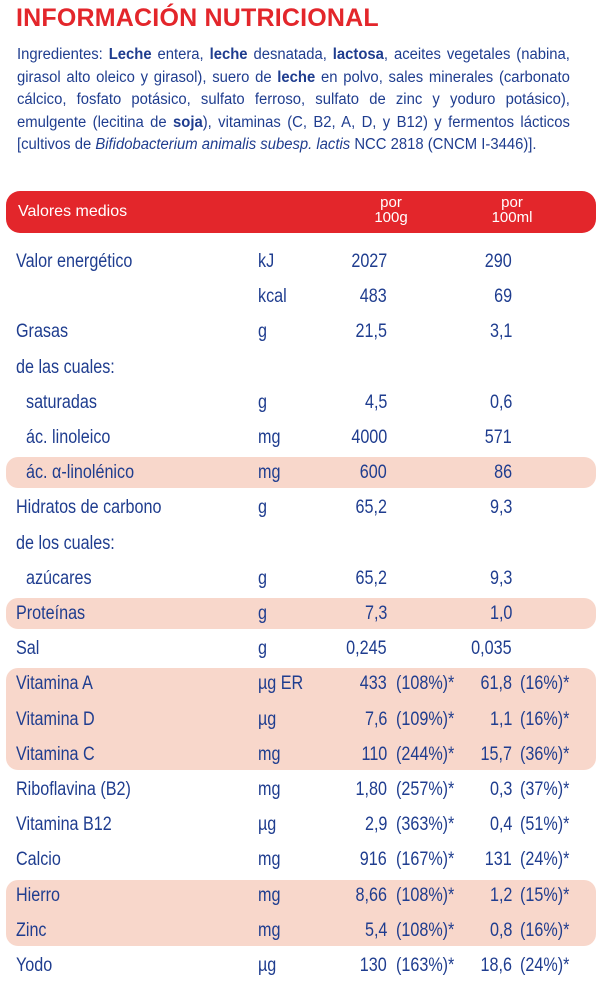 The image size is (600, 994). Describe the element at coordinates (301, 212) in the screenshot. I see `table-header: Valores medios por 100g por 100ml` at that location.